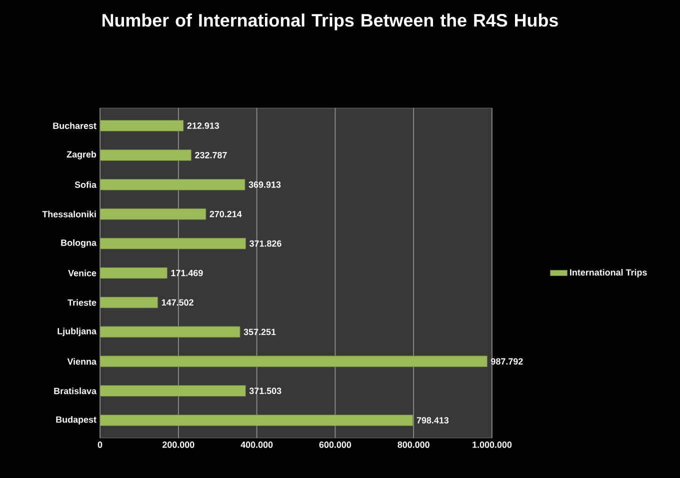 The height and width of the screenshot is (478, 680). I want to click on y-tick-label: Bologna, so click(79, 243).